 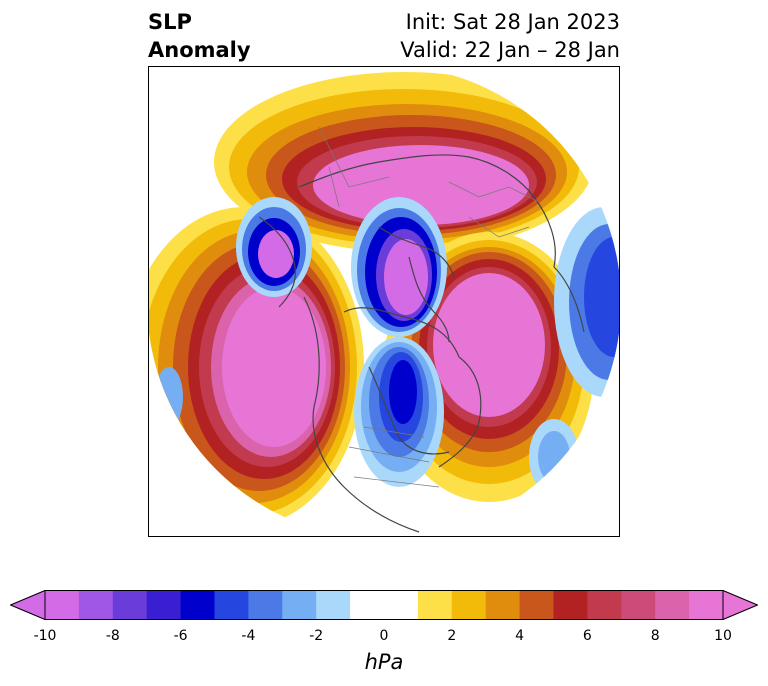 I want to click on colorbar-tick-label: 0, so click(x=384, y=636).